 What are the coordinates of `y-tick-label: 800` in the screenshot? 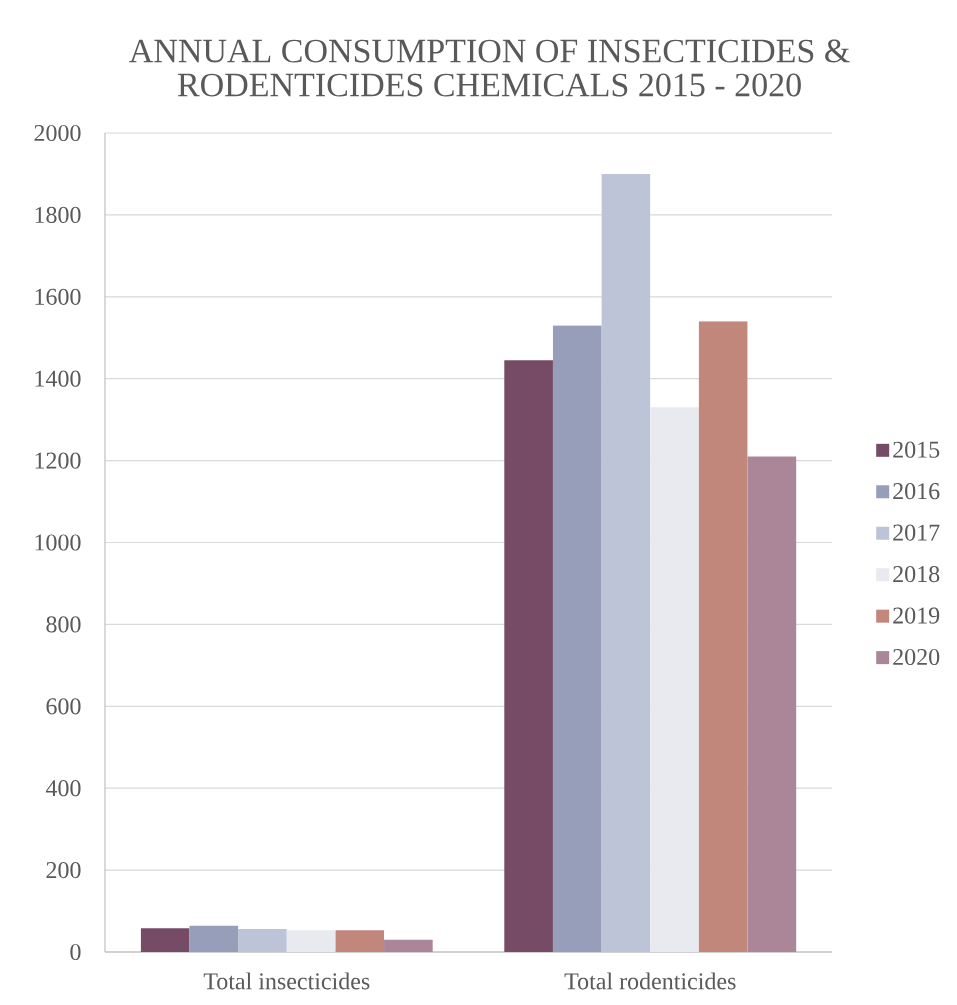 It's located at (63, 624).